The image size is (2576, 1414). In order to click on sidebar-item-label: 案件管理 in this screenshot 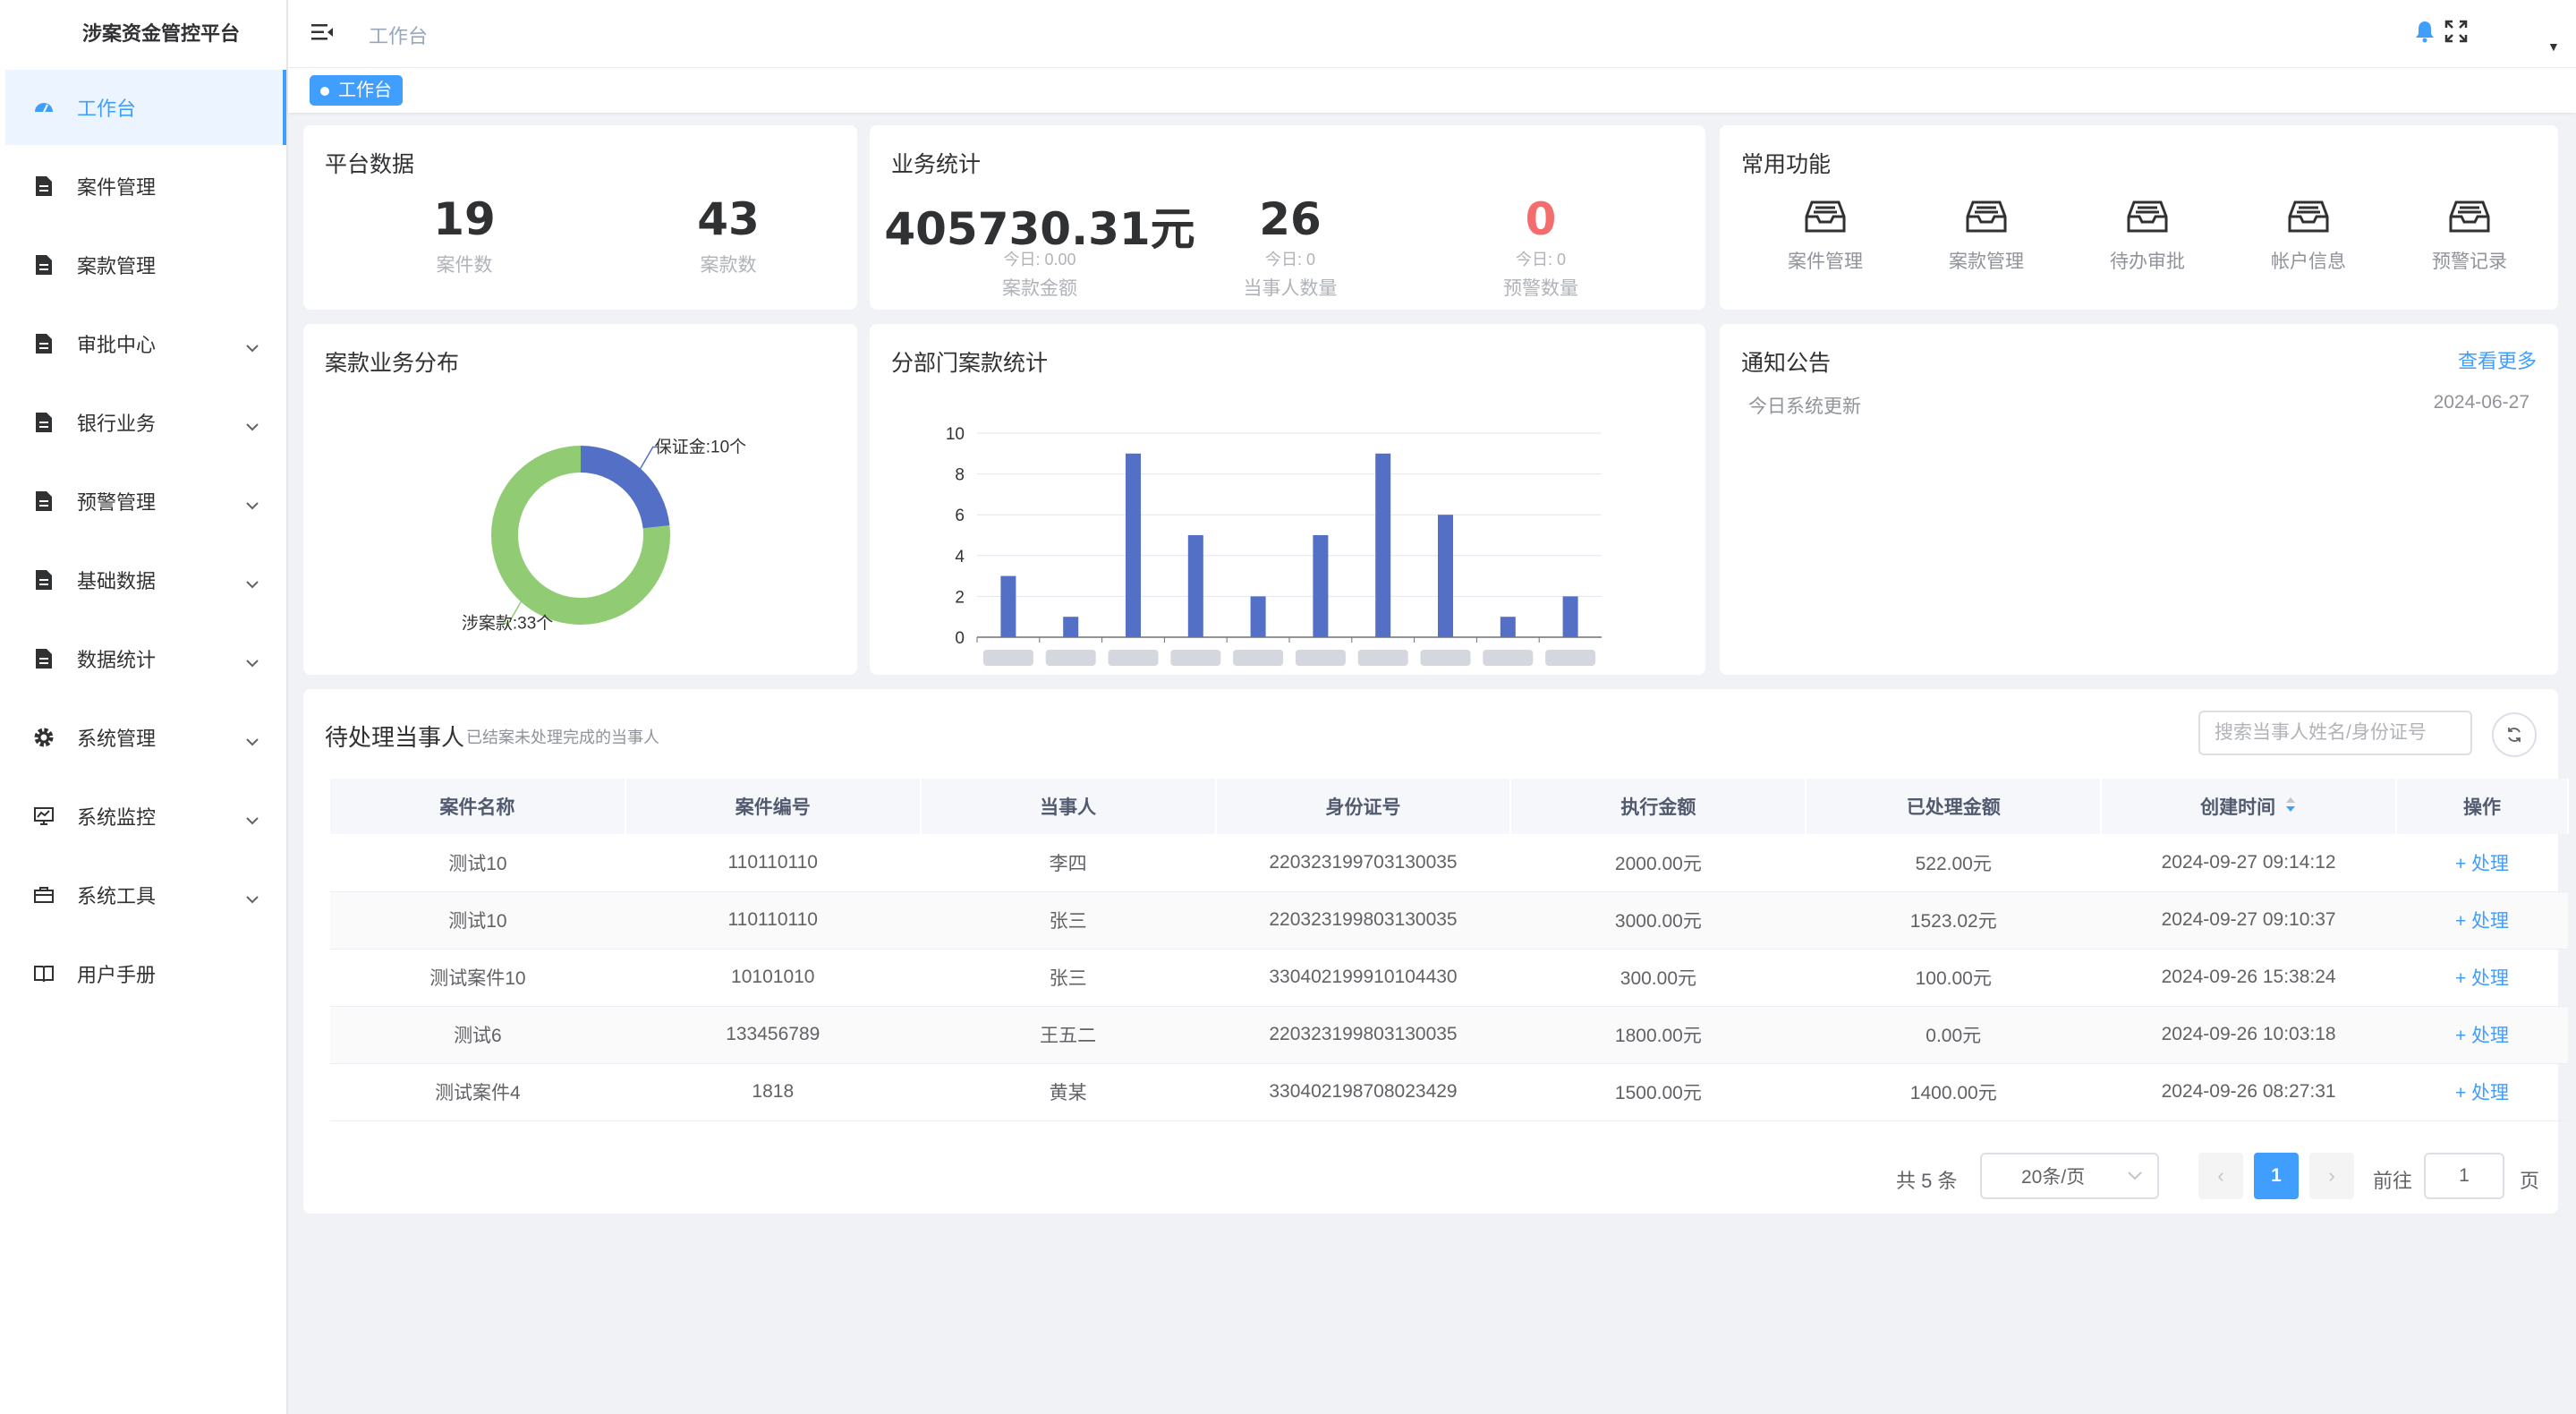, I will do `click(117, 187)`.